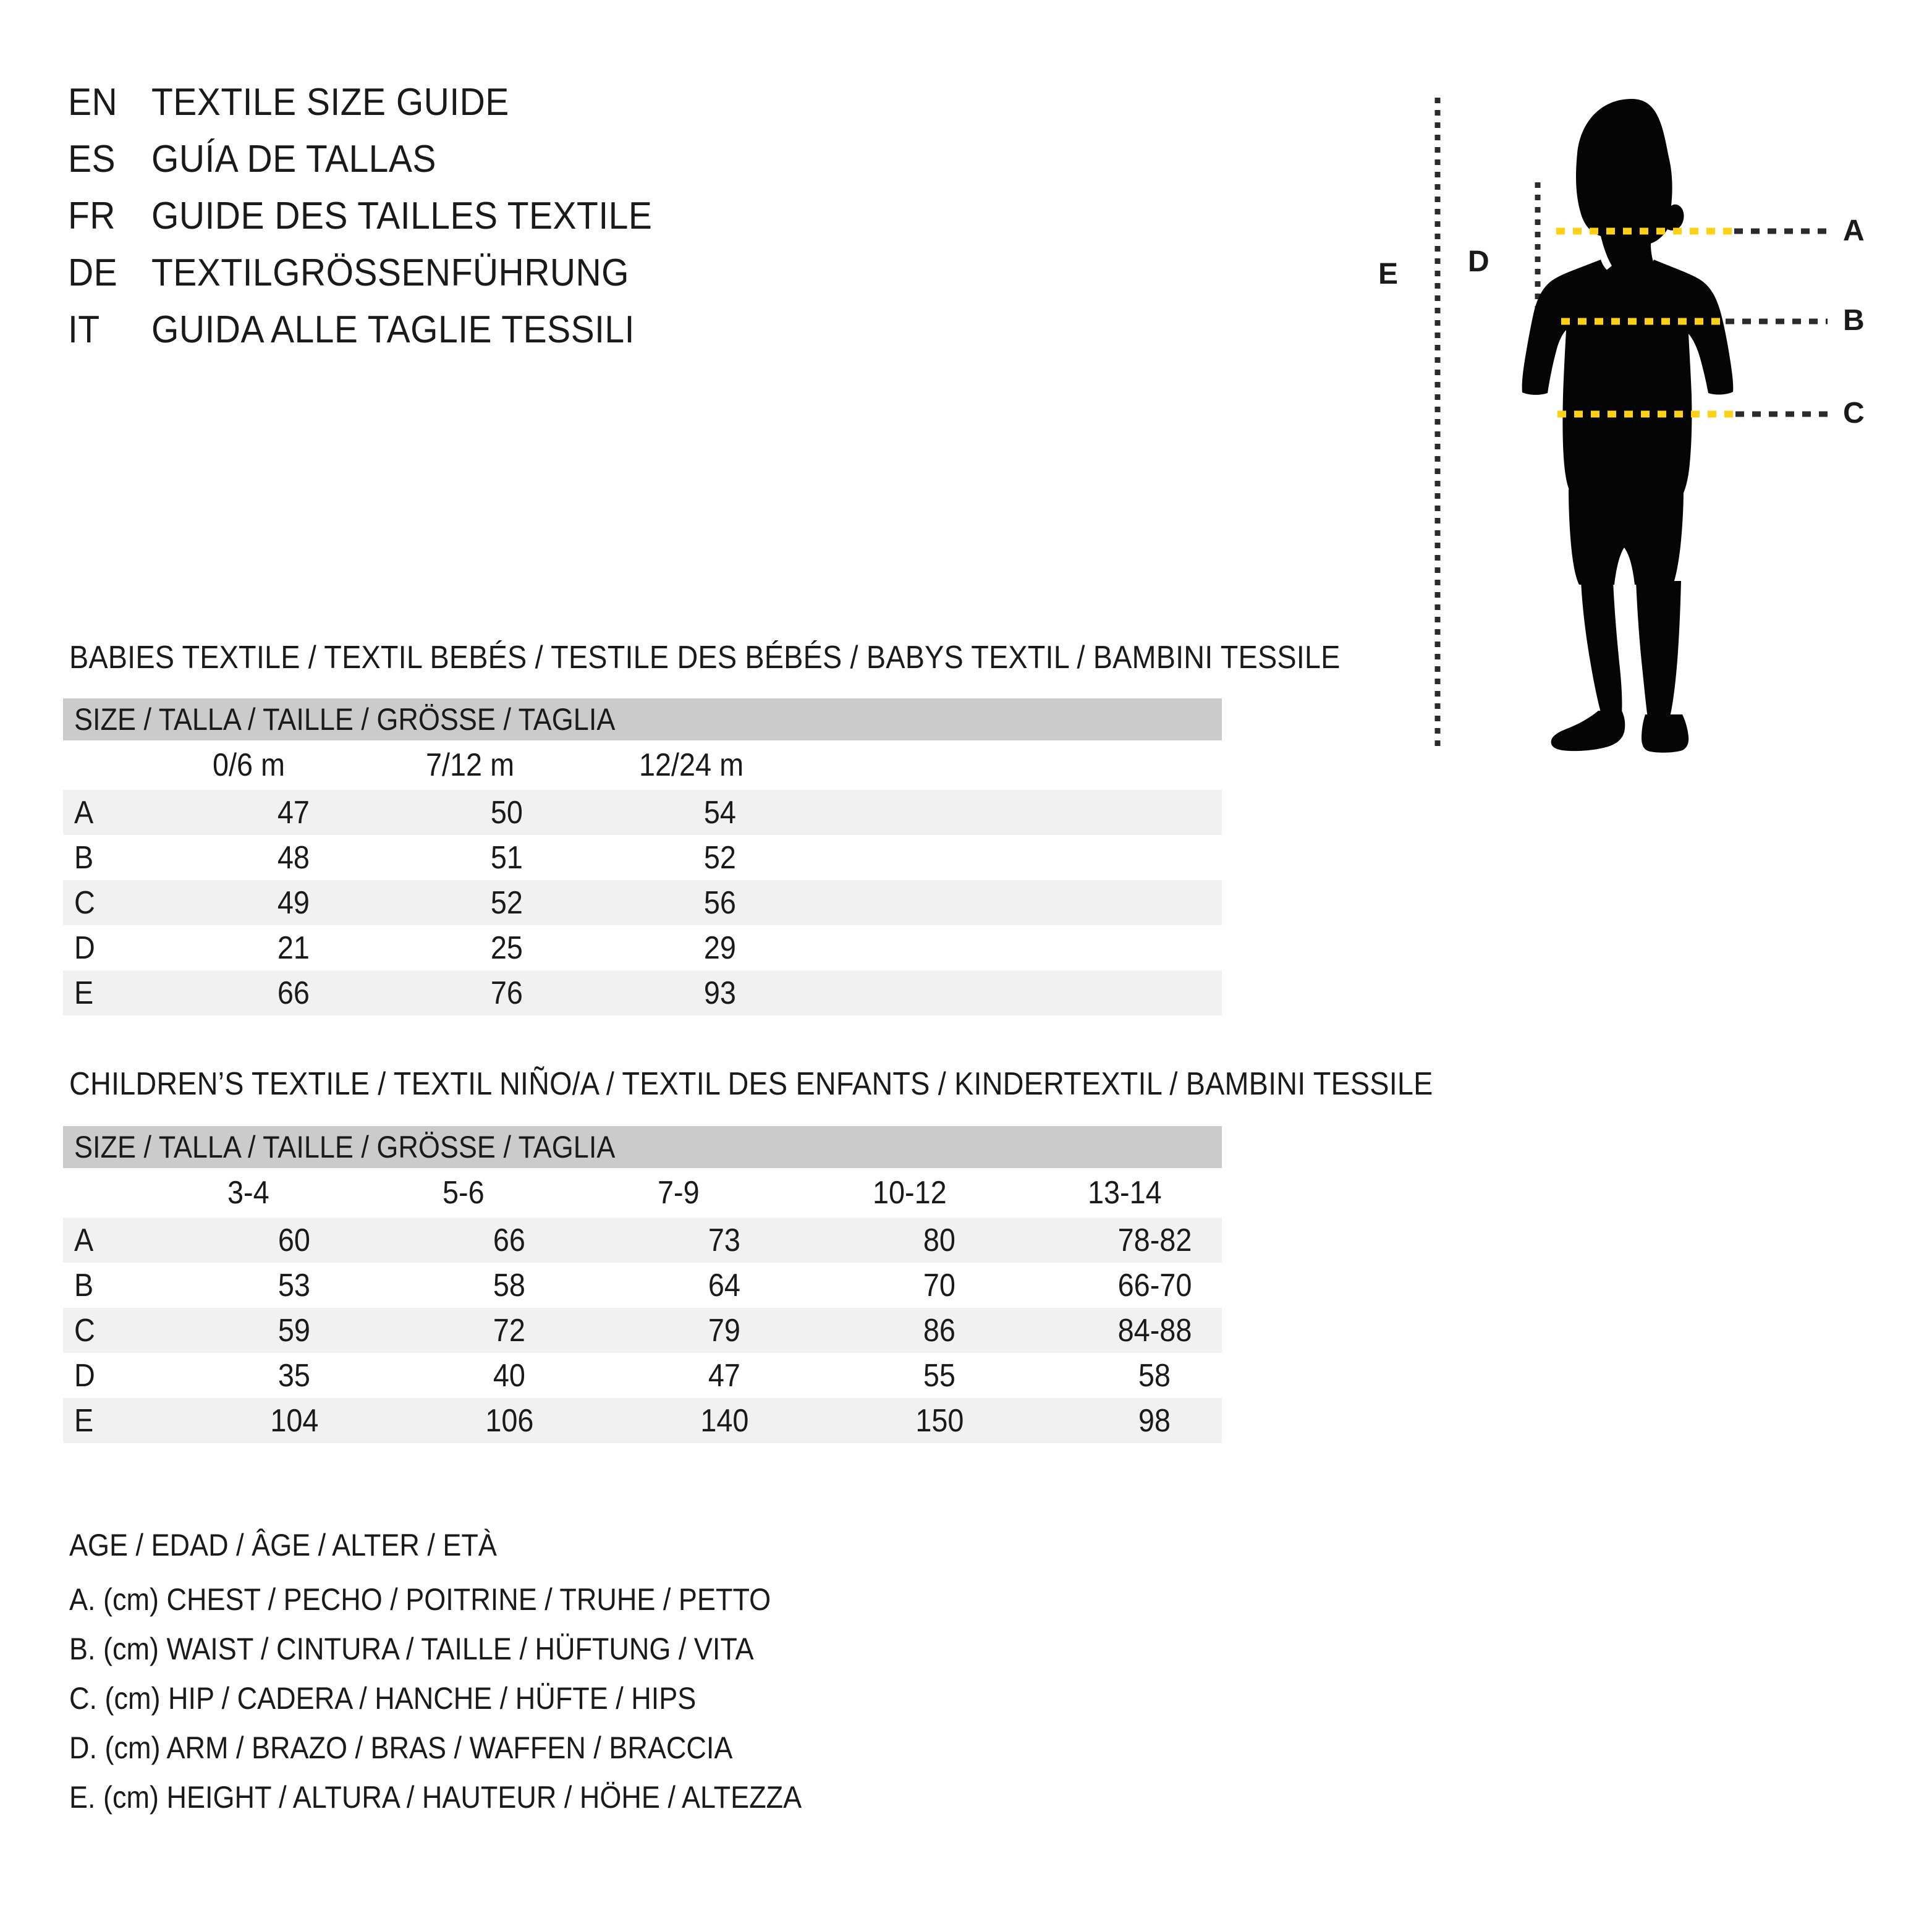  Describe the element at coordinates (283, 1545) in the screenshot. I see `legend-title: AGE / EDAD / ÂGE / ALTER / ETÀ` at that location.